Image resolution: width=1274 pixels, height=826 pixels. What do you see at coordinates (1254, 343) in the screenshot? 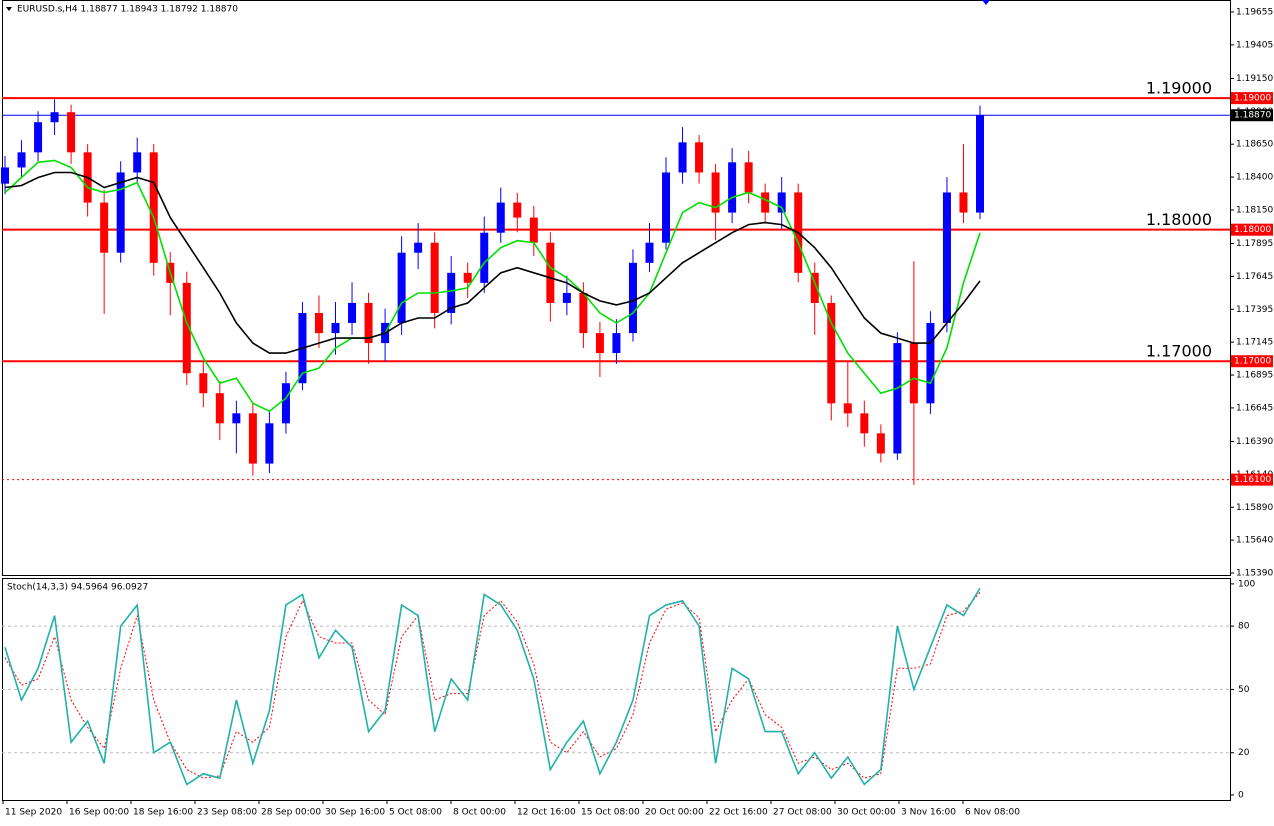
I see `y-tick-label: 1.17145` at bounding box center [1254, 343].